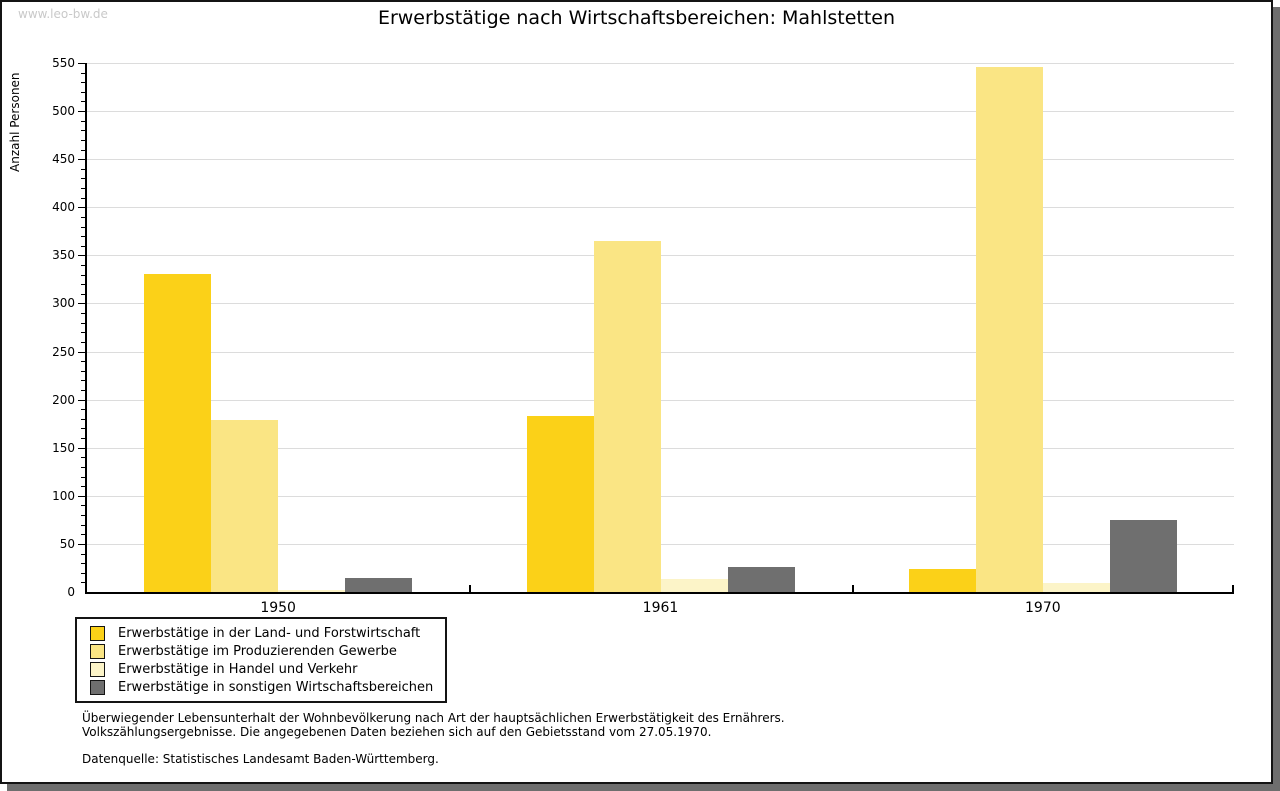  I want to click on x-axis-tick, so click(470, 588).